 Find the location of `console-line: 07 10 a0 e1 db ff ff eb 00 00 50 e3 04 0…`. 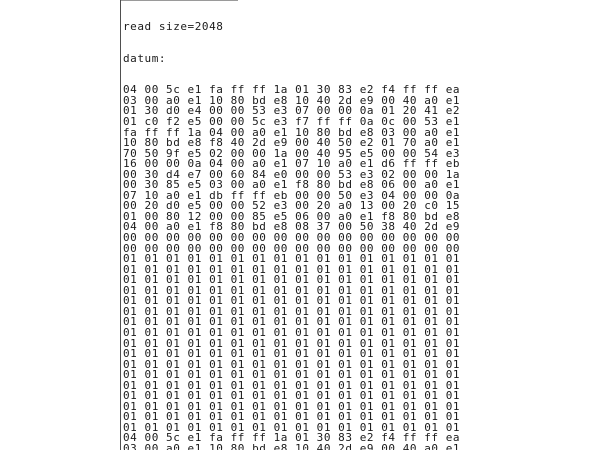

console-line: 07 10 a0 e1 db ff ff eb 00 00 50 e3 04 0… is located at coordinates (292, 195).